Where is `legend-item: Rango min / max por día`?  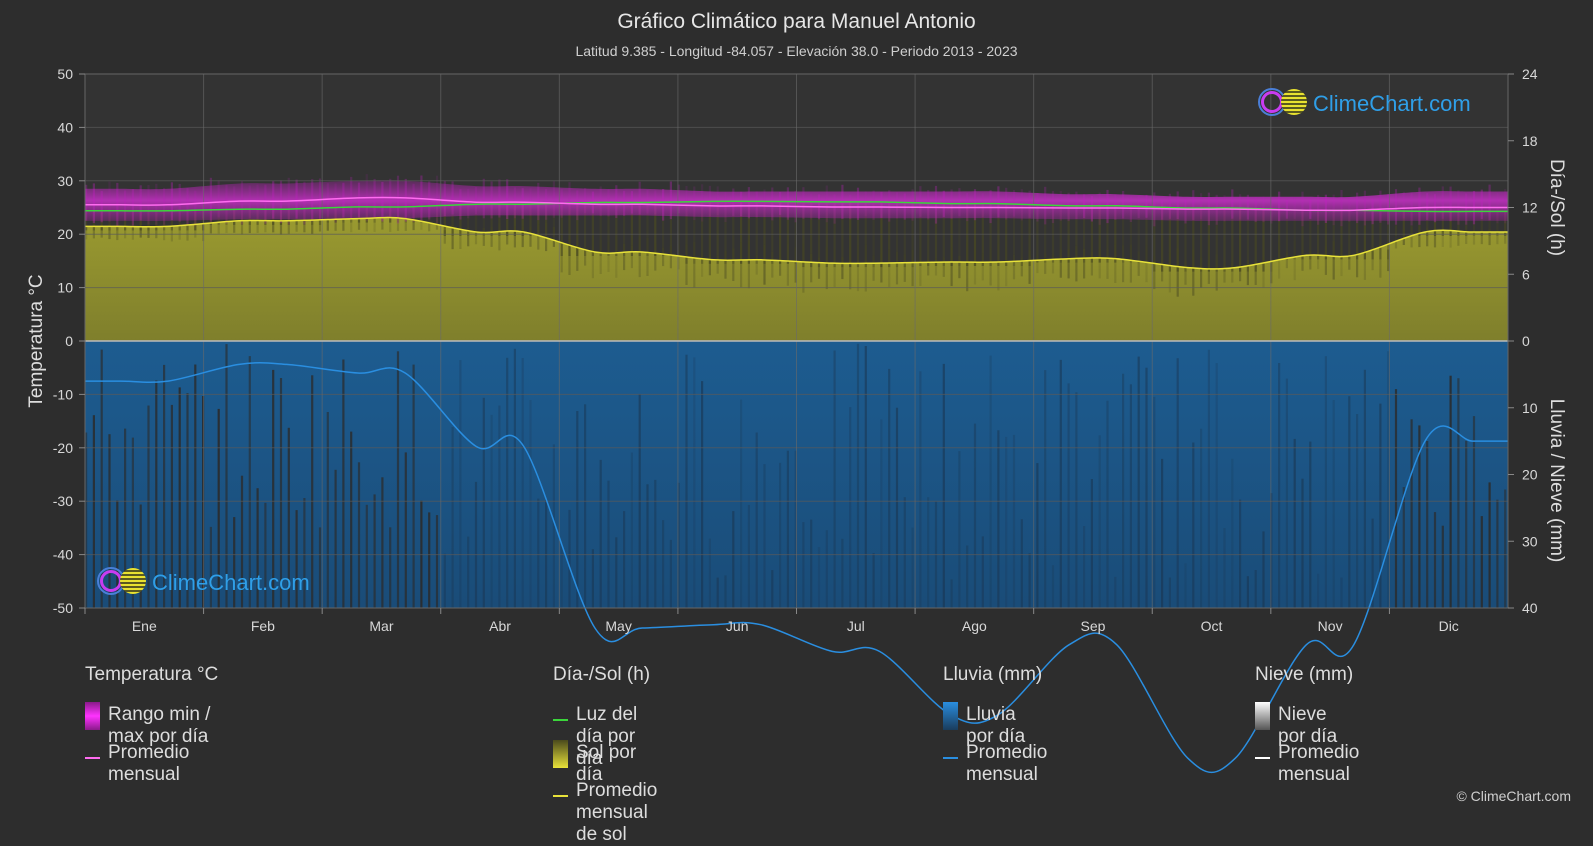 legend-item: Rango min / max por día is located at coordinates (151, 719).